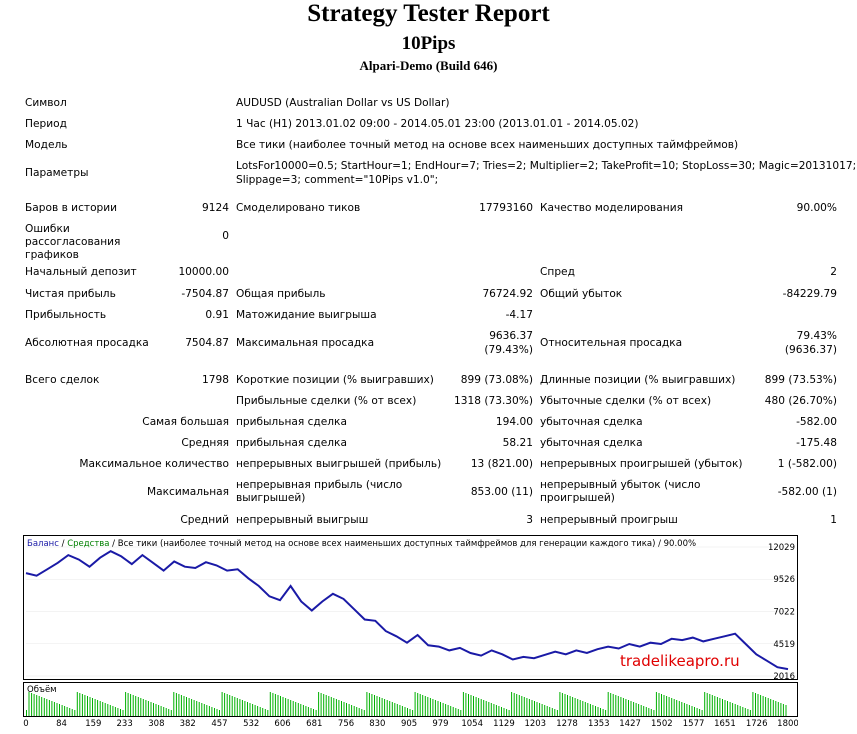 The image size is (857, 734). I want to click on abs-drawdown-value: 7504.87, so click(207, 343).